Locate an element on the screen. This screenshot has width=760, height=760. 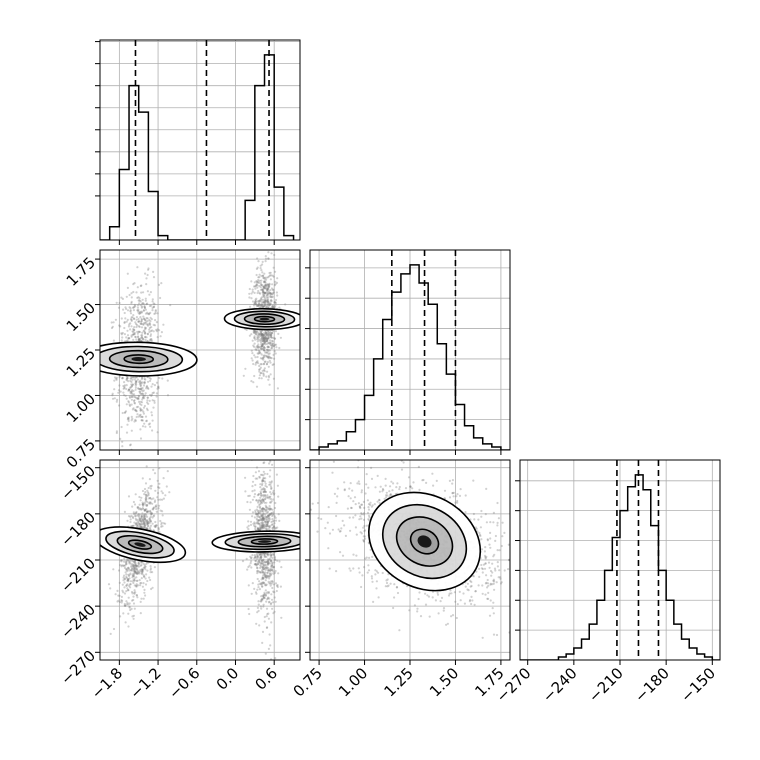
contour-lines is located at coordinates (200, 545).